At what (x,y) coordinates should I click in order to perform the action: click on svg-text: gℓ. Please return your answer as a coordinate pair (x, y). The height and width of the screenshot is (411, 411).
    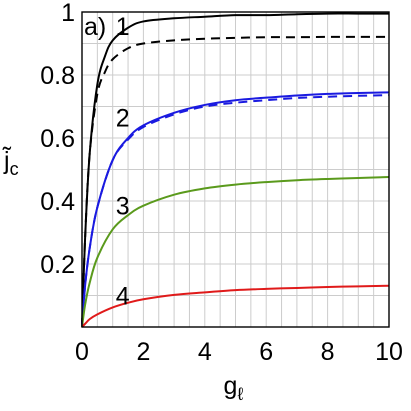
    Looking at the image, I should click on (234, 388).